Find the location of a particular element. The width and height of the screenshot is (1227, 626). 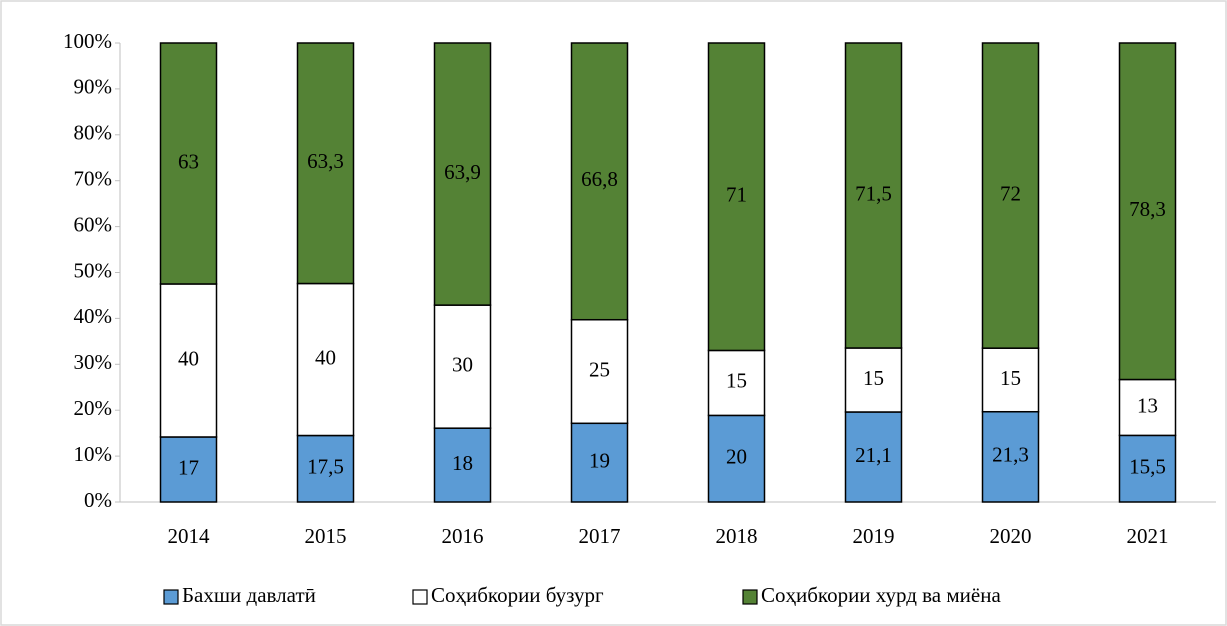

data-label: 21,3 is located at coordinates (1010, 455).